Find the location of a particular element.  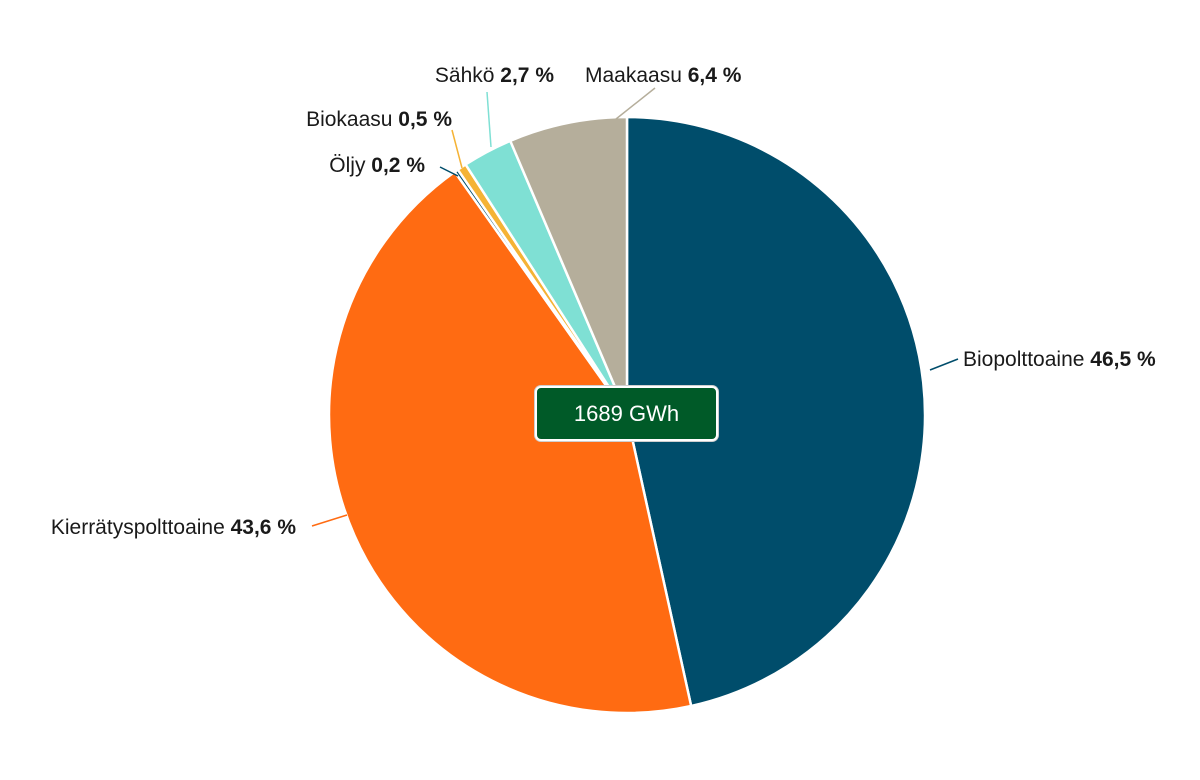

slice-value: 0,2 % is located at coordinates (398, 165).